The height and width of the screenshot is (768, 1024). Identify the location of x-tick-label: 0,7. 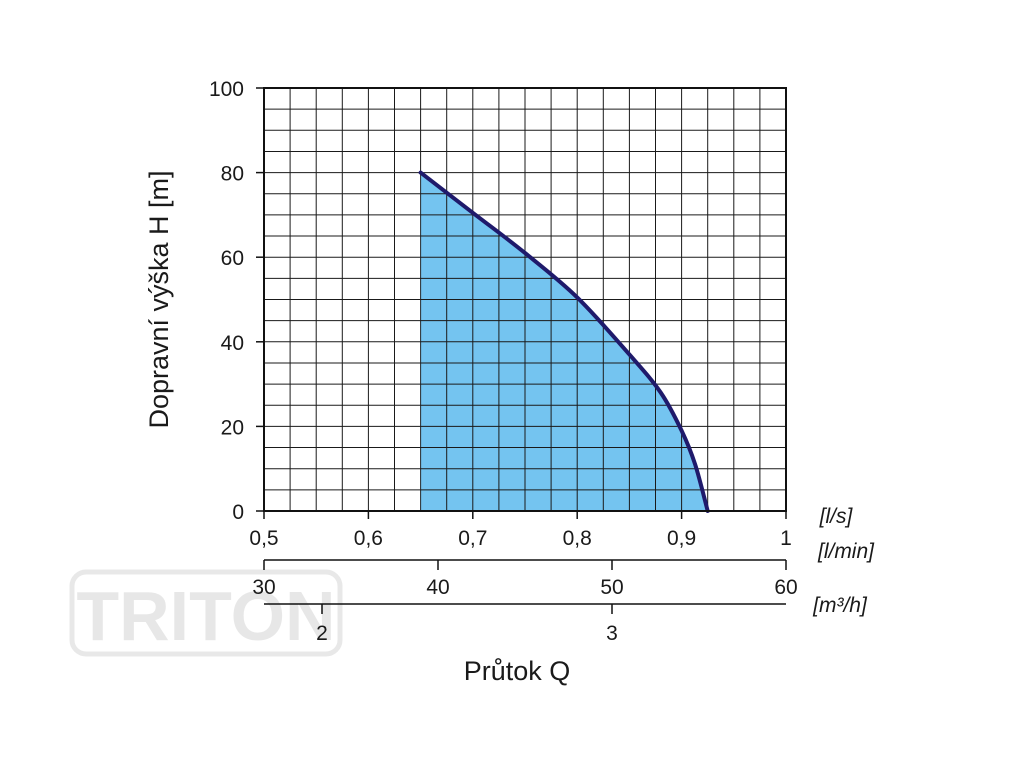
(472, 538).